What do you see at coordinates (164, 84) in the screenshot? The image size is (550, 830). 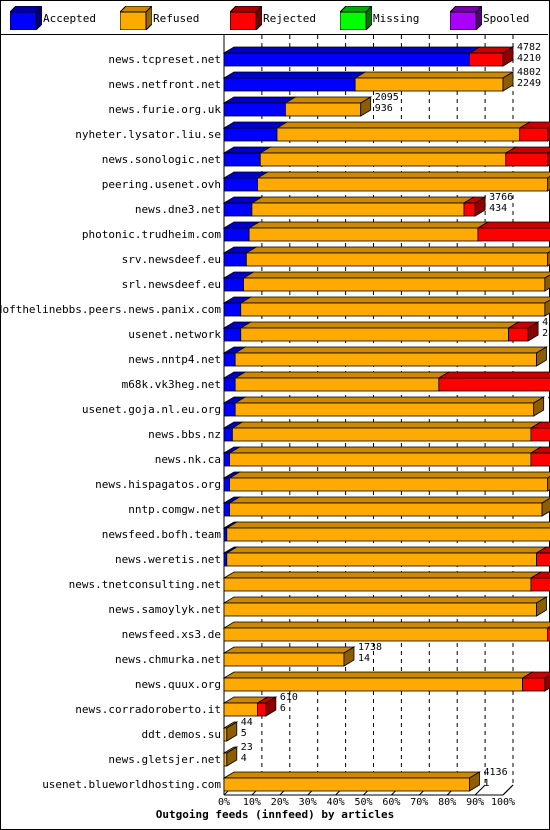 I see `row-label: news.netfront.net` at bounding box center [164, 84].